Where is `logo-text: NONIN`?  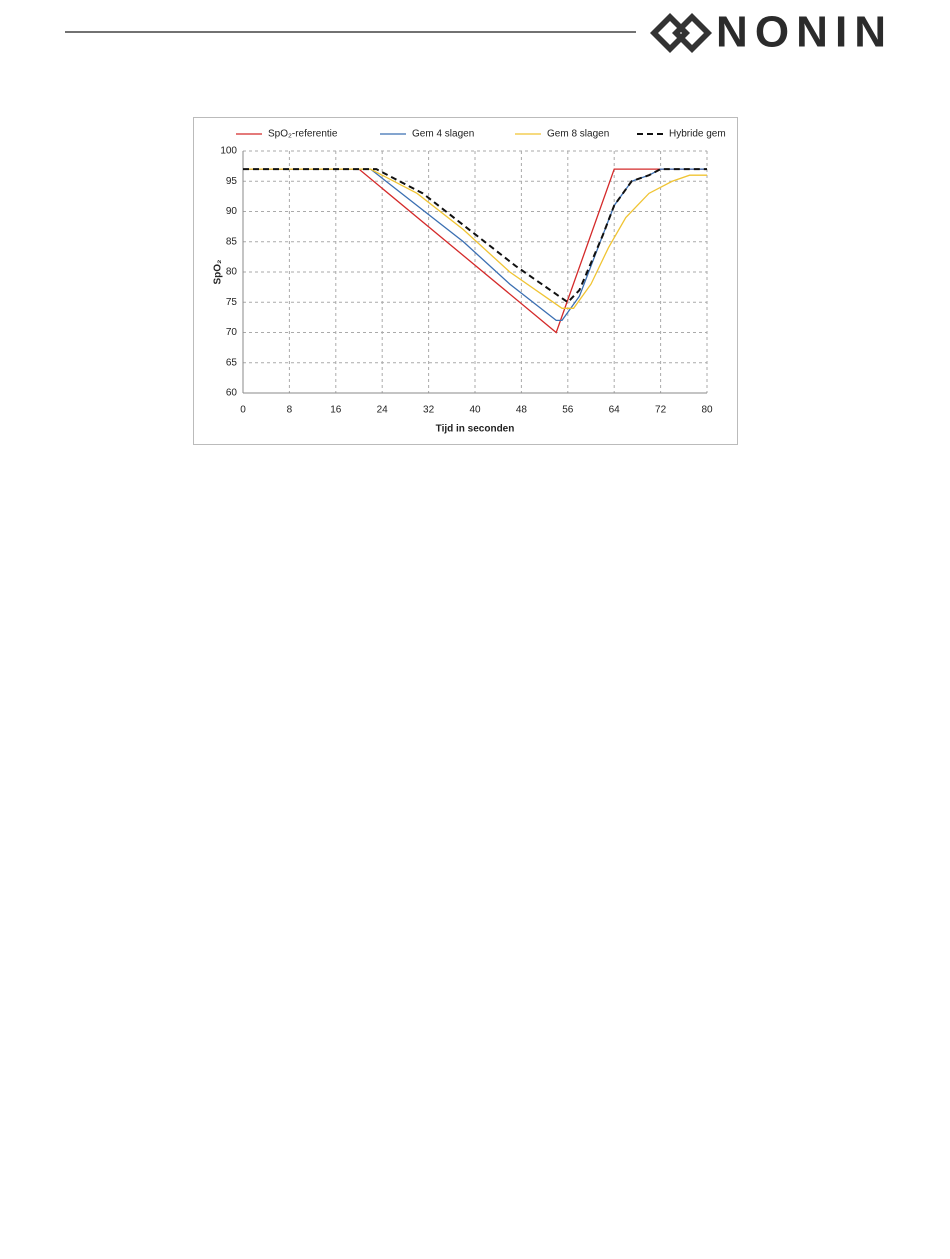 logo-text: NONIN is located at coordinates (801, 32).